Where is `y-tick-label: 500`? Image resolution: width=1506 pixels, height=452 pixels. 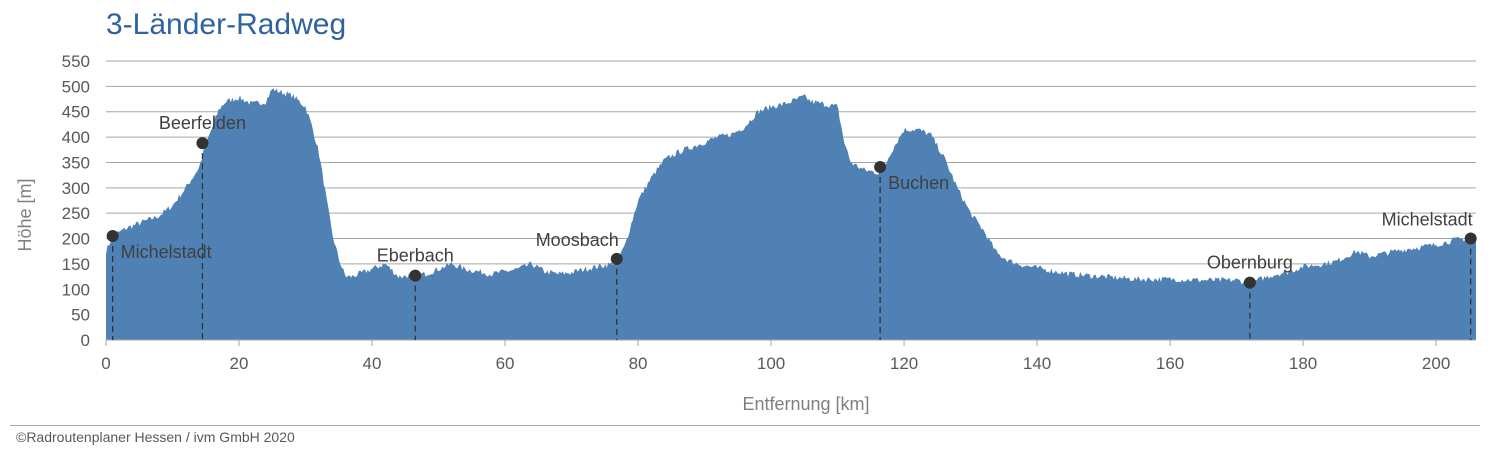
y-tick-label: 500 is located at coordinates (76, 86).